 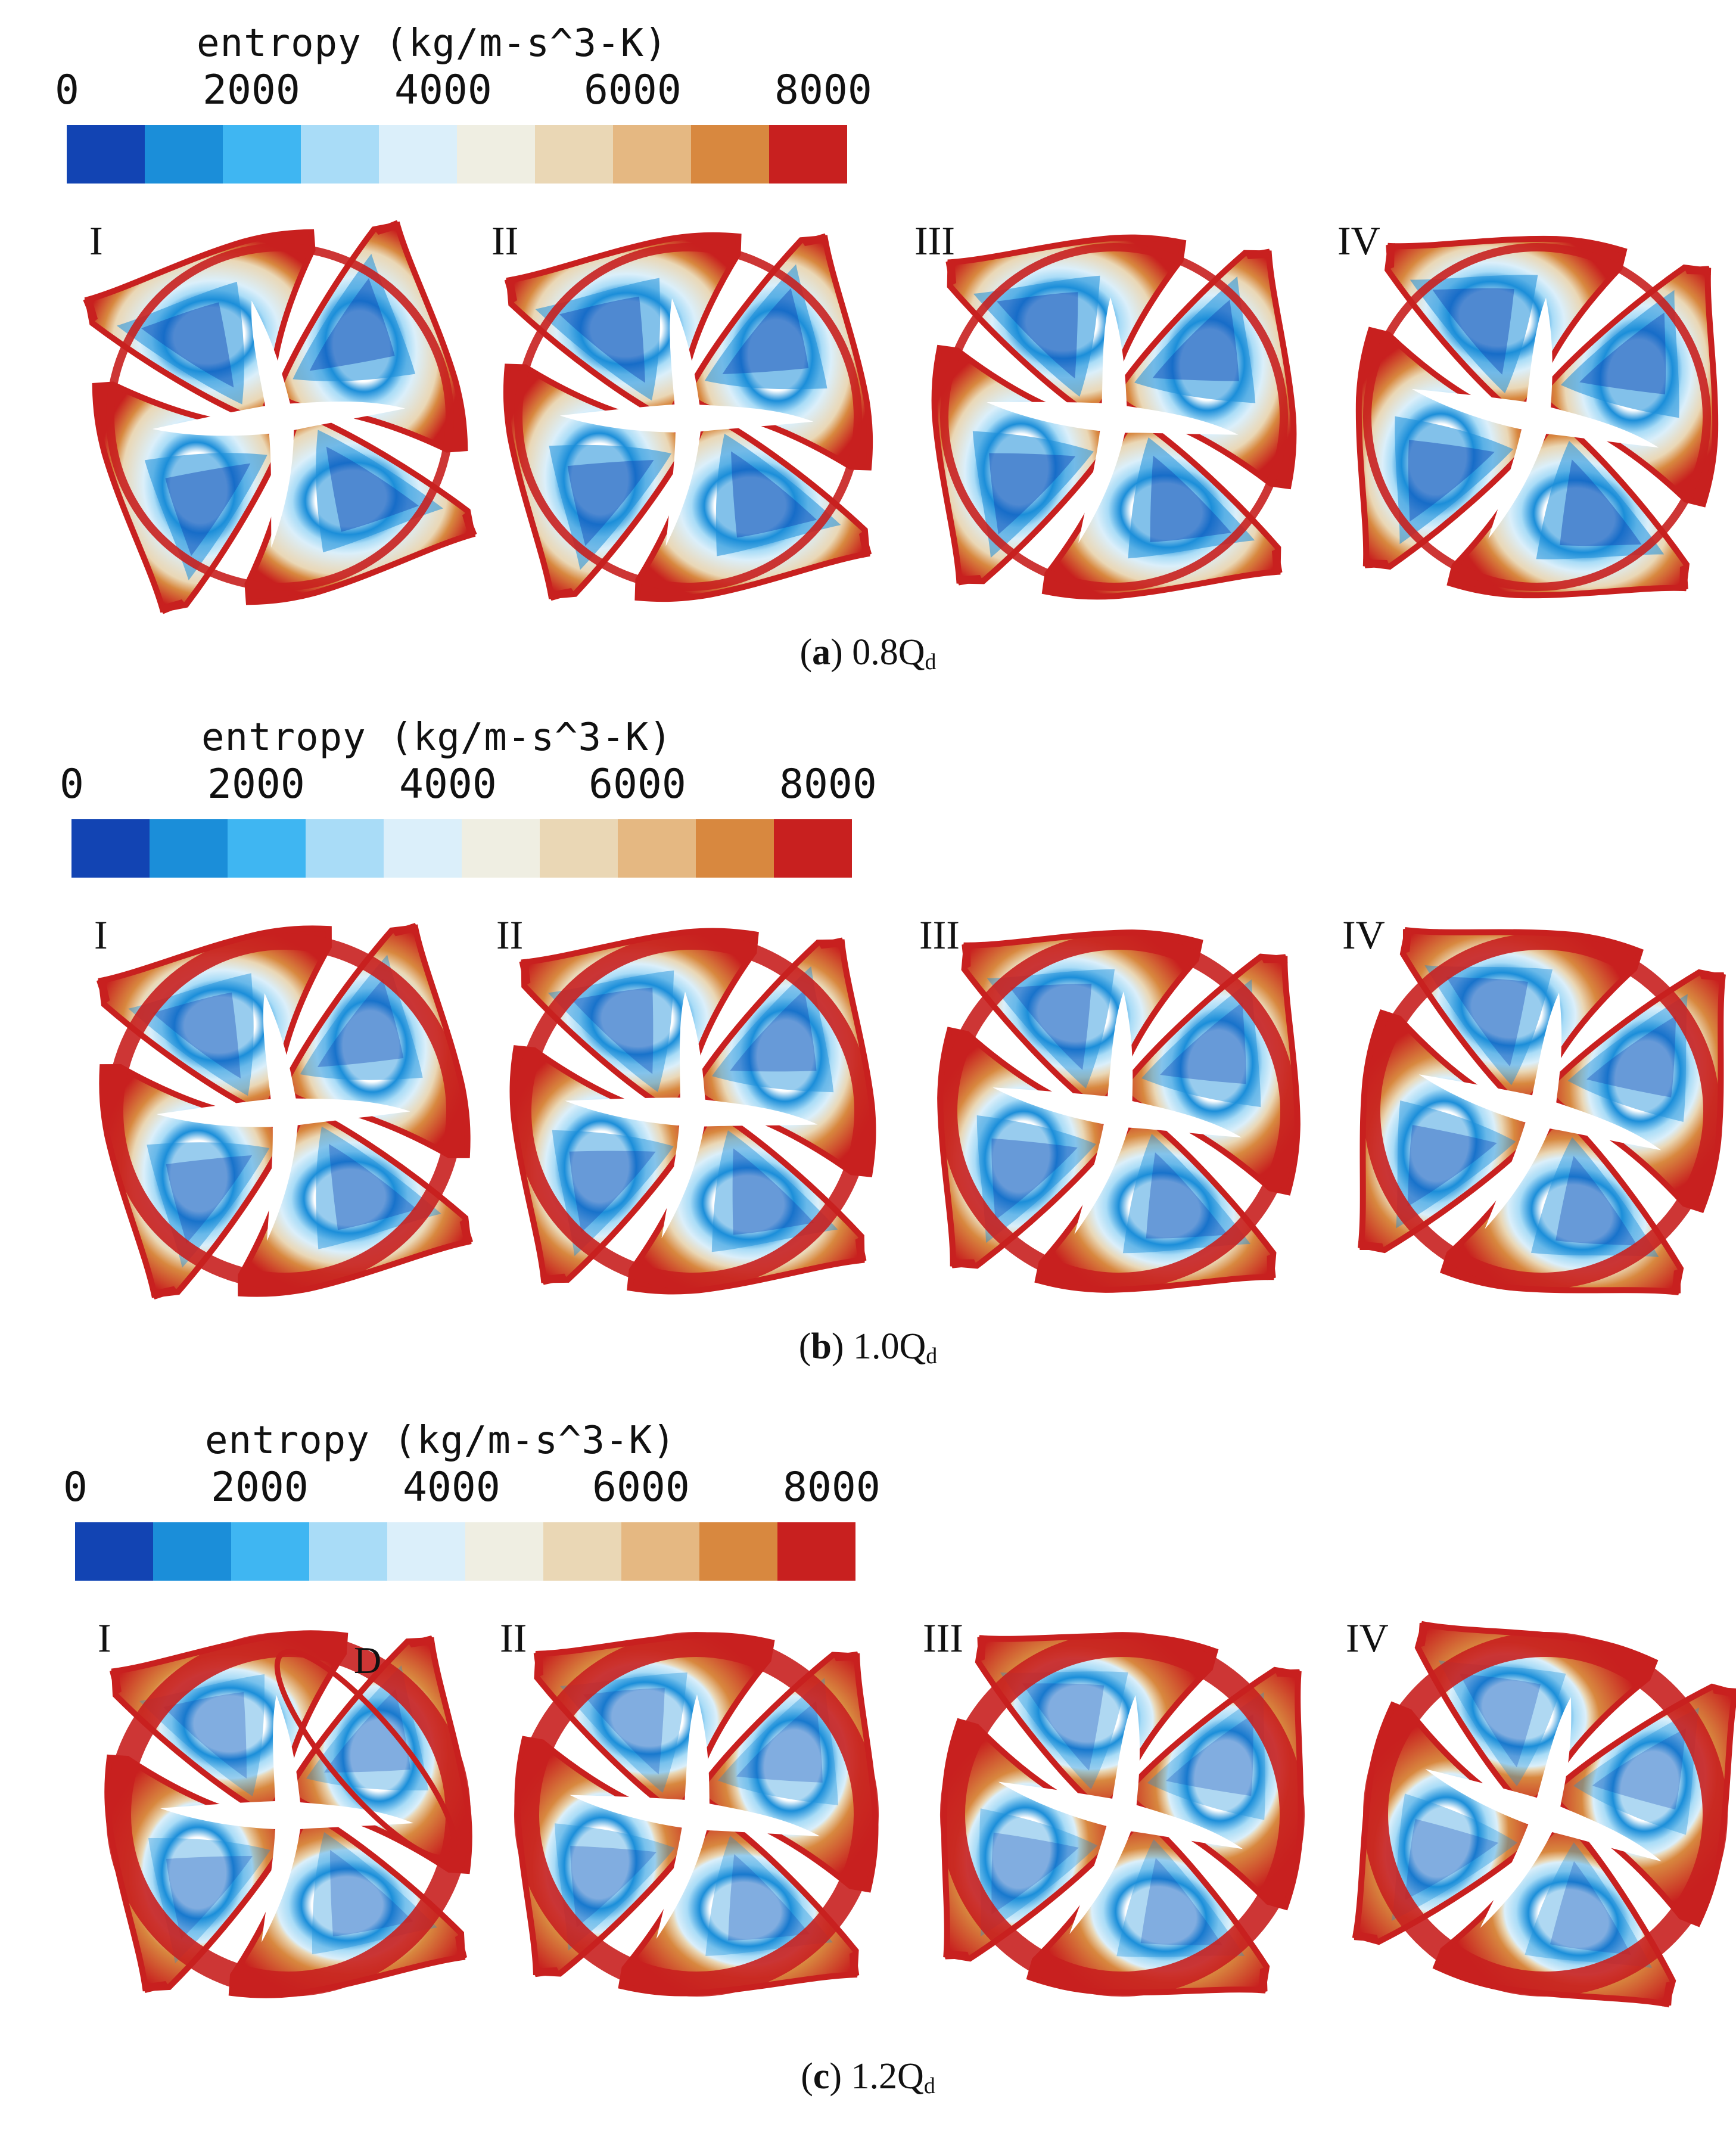 I want to click on caption-letter: b, so click(x=821, y=1347).